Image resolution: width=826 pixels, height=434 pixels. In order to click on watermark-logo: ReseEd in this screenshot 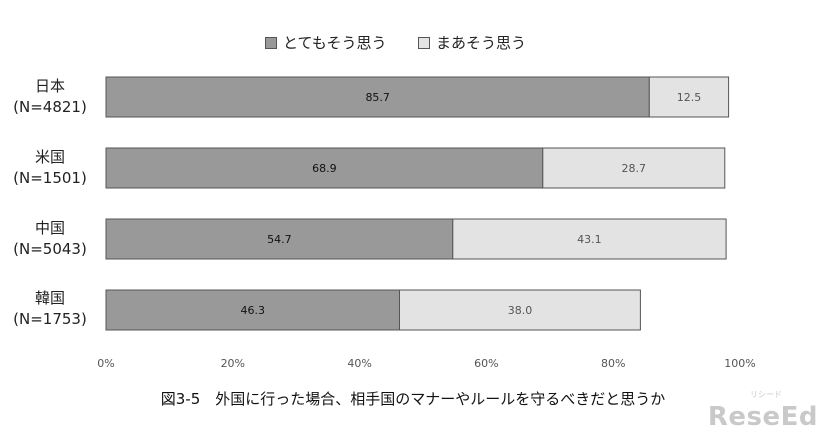, I will do `click(762, 417)`.